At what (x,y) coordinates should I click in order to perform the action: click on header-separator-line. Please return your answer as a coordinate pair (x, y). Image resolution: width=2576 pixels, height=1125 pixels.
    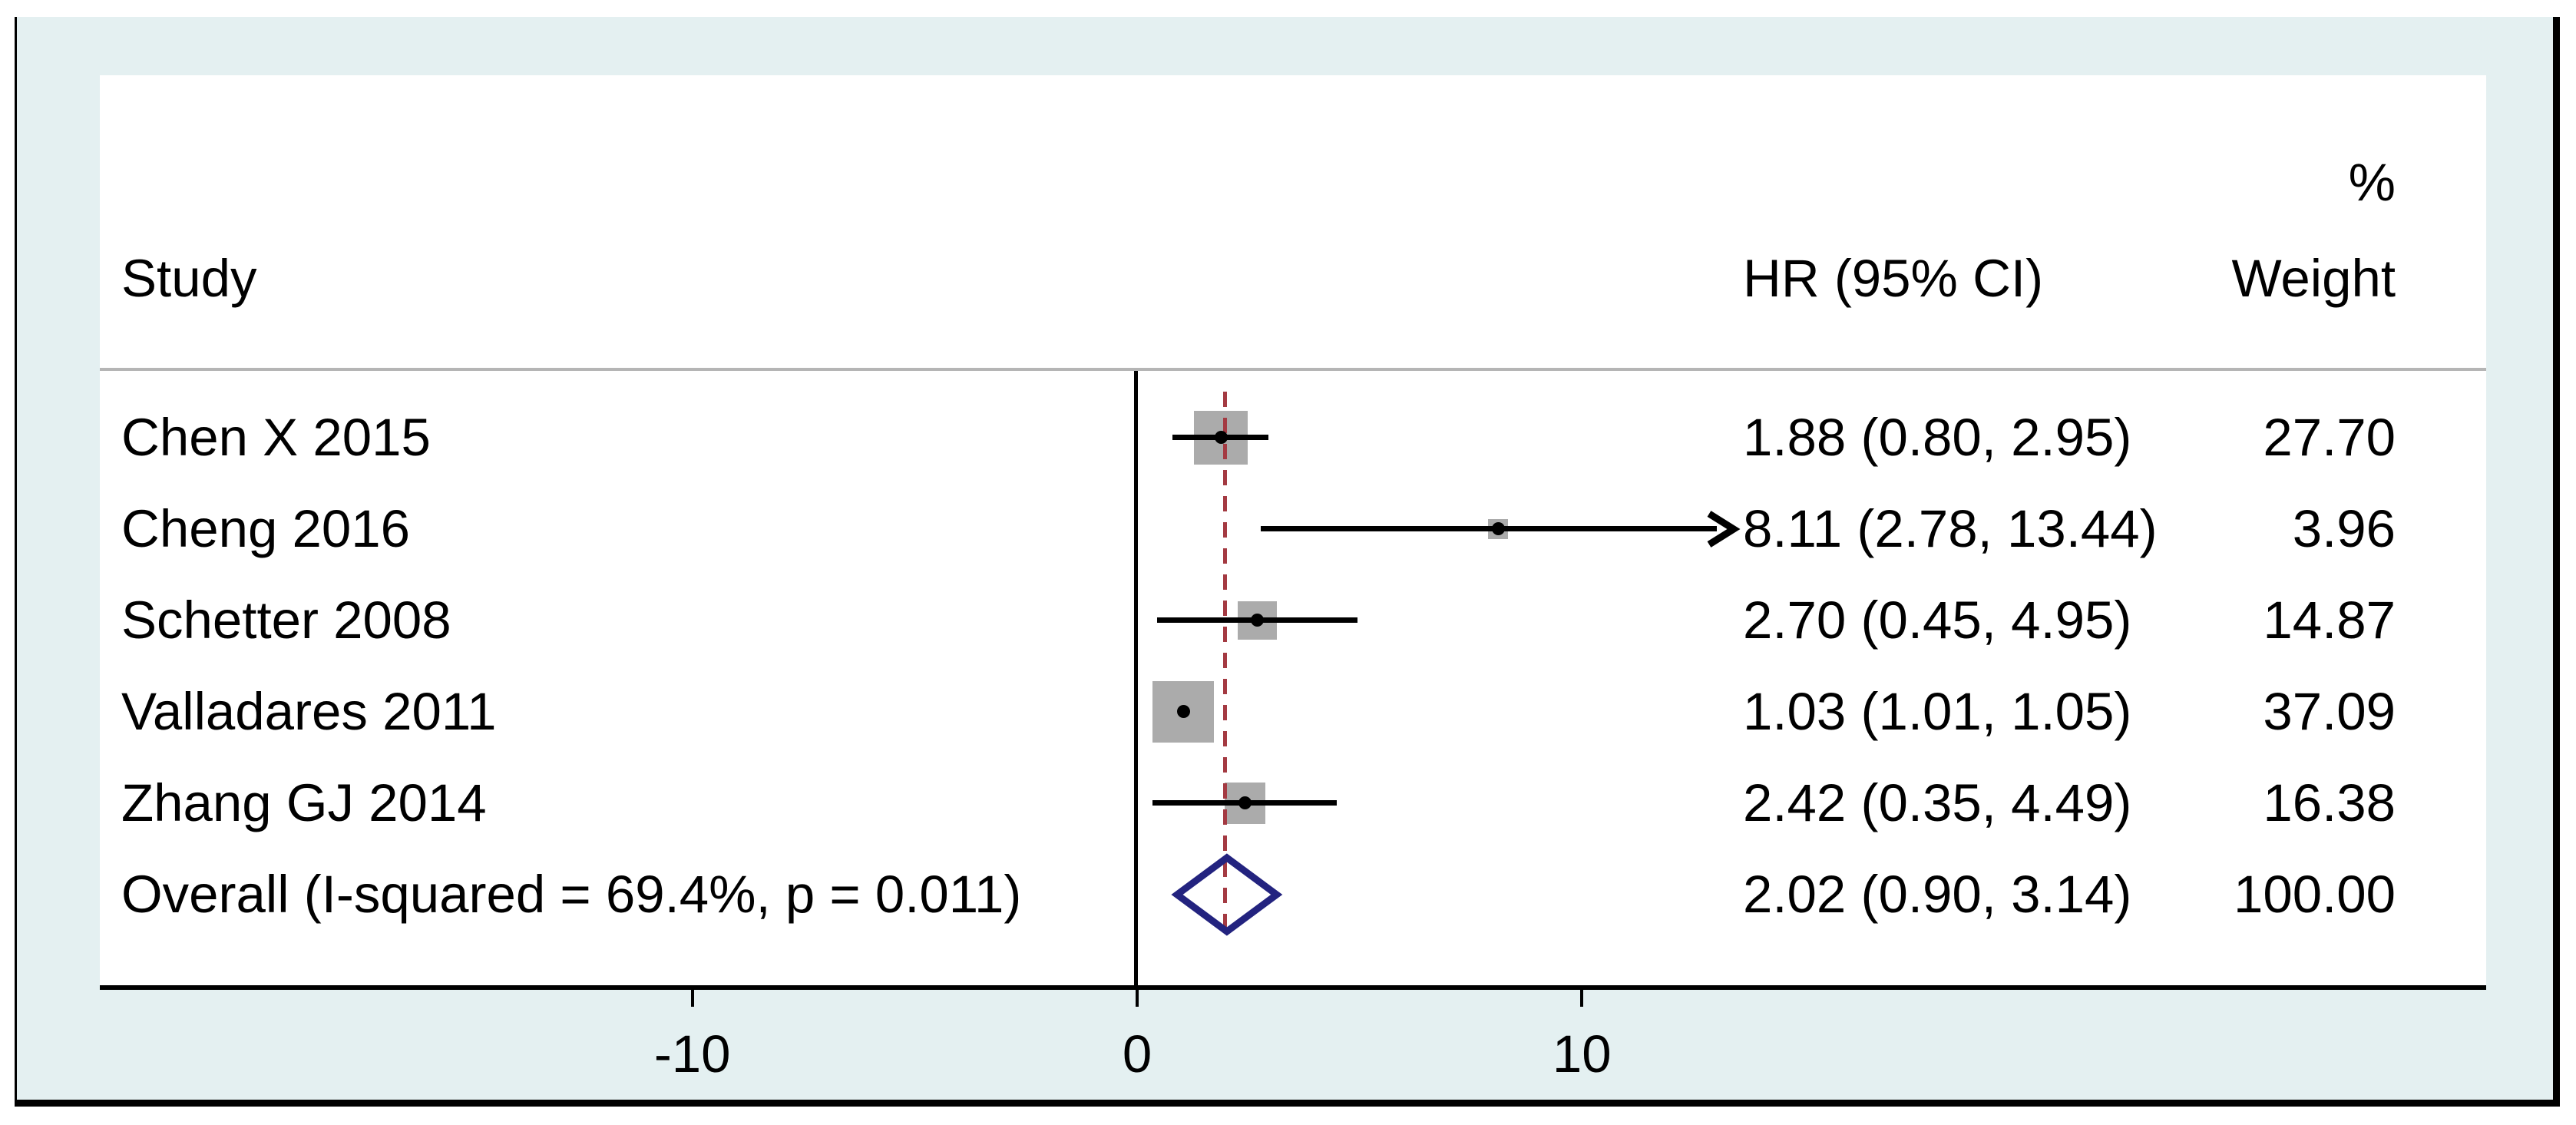
    Looking at the image, I should click on (1293, 369).